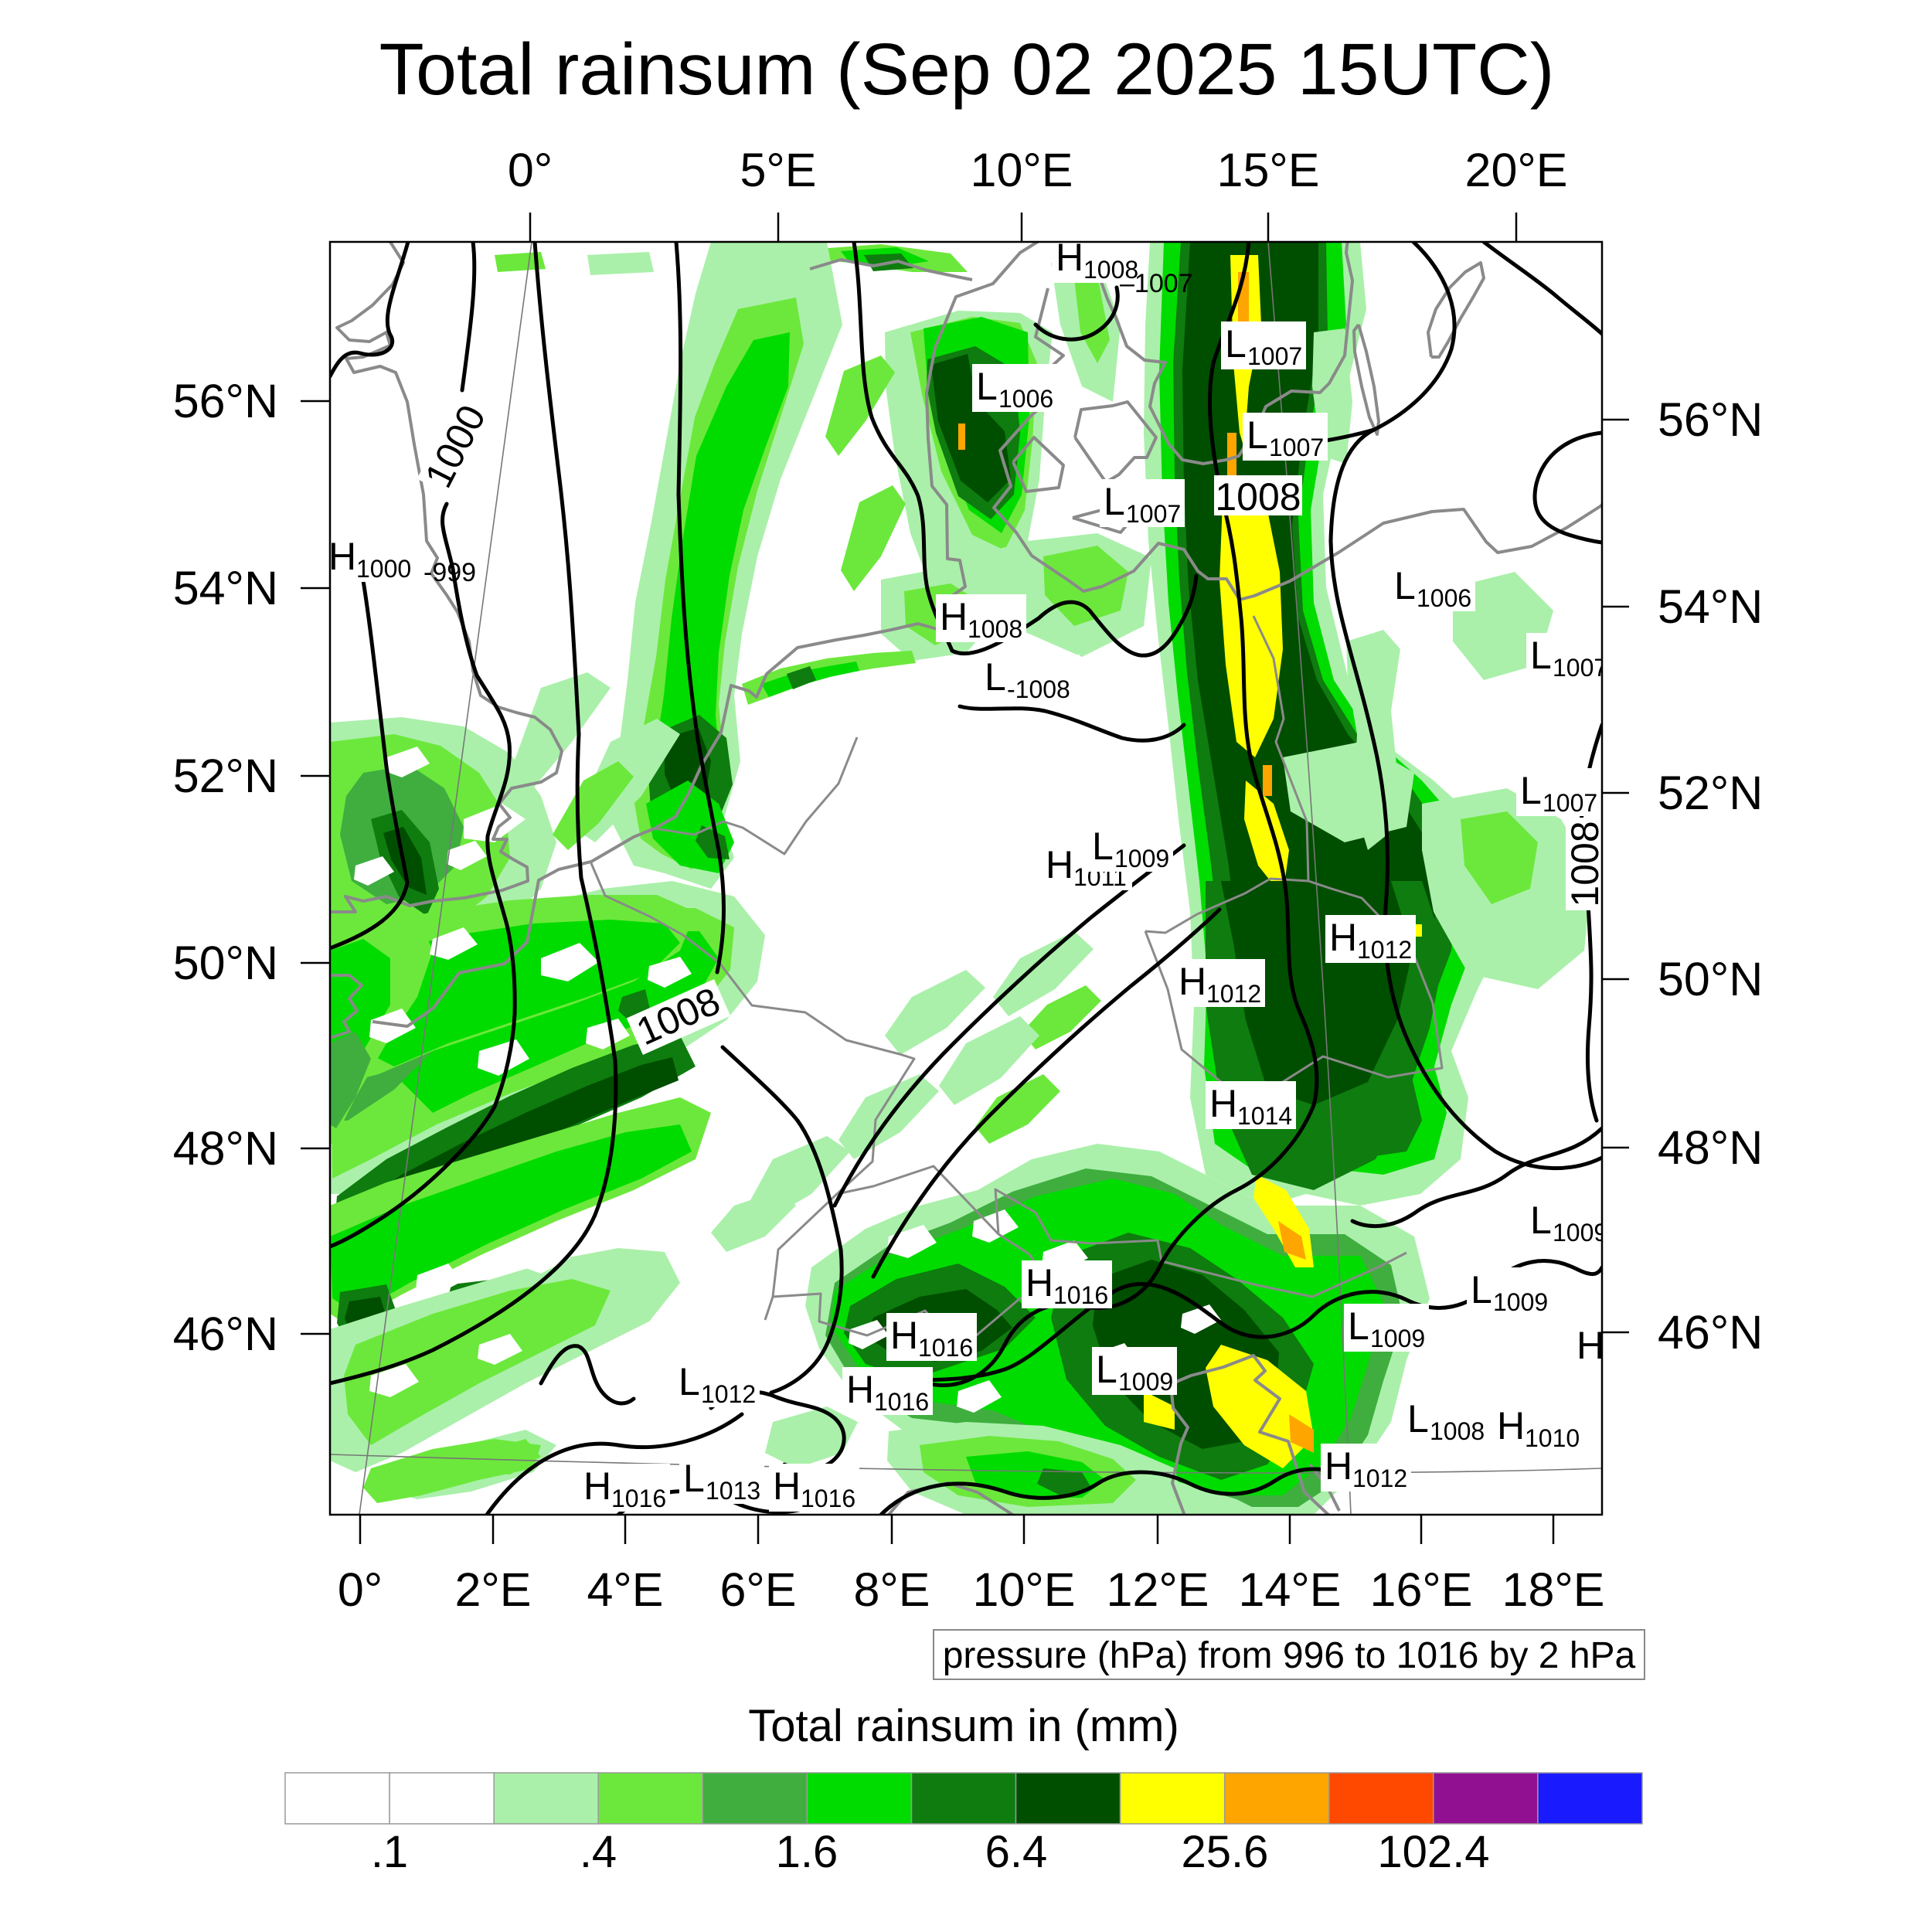  What do you see at coordinates (1517, 170) in the screenshot?
I see `svg-text: 20°E` at bounding box center [1517, 170].